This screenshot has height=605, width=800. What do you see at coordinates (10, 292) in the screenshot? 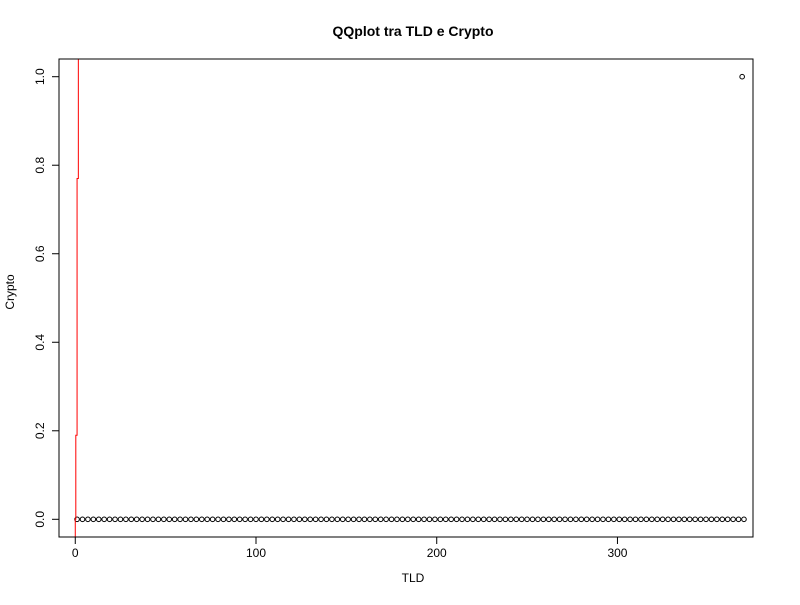
I see `y-axis-label: Crypto` at bounding box center [10, 292].